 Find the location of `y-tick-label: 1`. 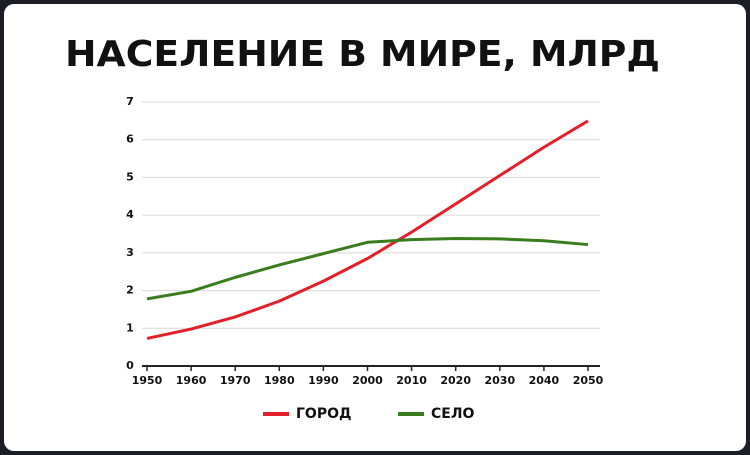

y-tick-label: 1 is located at coordinates (130, 327).